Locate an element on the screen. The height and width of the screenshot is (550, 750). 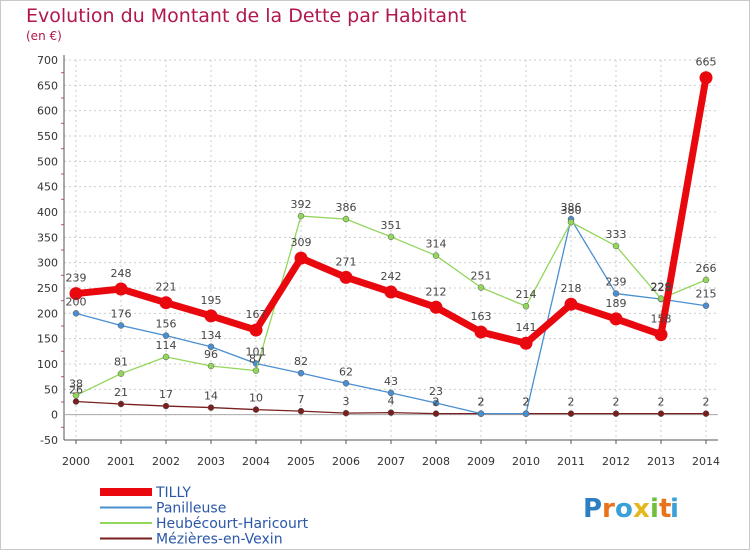
y-tick-label: 150 is located at coordinates (47, 339).